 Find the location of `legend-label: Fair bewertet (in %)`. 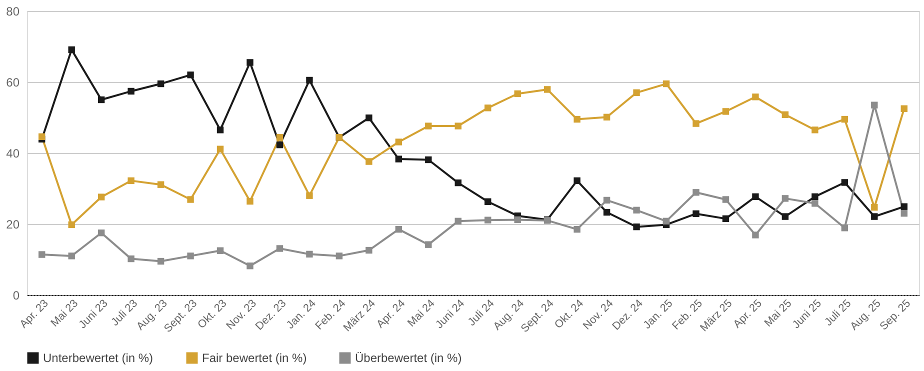

legend-label: Fair bewertet (in %) is located at coordinates (254, 358).